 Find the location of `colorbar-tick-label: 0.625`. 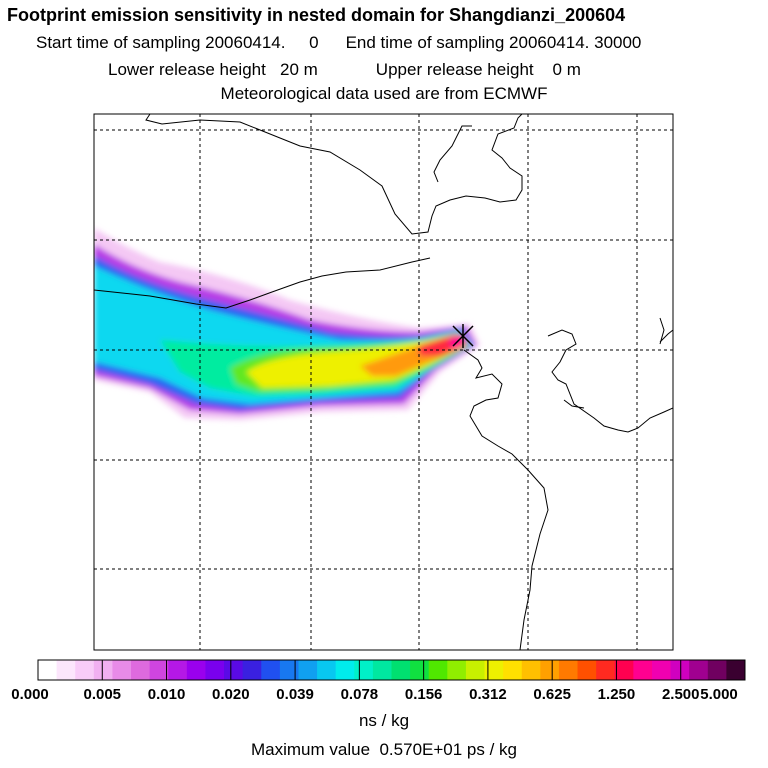

colorbar-tick-label: 0.625 is located at coordinates (552, 694).